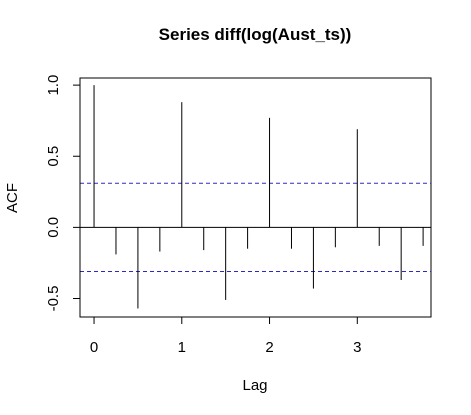  Describe the element at coordinates (225, 336) in the screenshot. I see `x-axis: 0 1 2 3` at that location.